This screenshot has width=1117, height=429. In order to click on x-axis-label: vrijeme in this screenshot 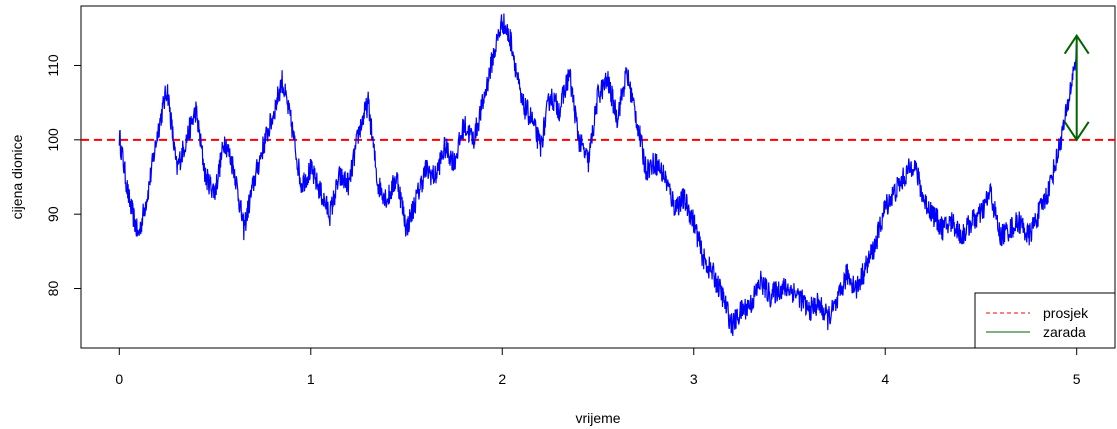, I will do `click(597, 418)`.